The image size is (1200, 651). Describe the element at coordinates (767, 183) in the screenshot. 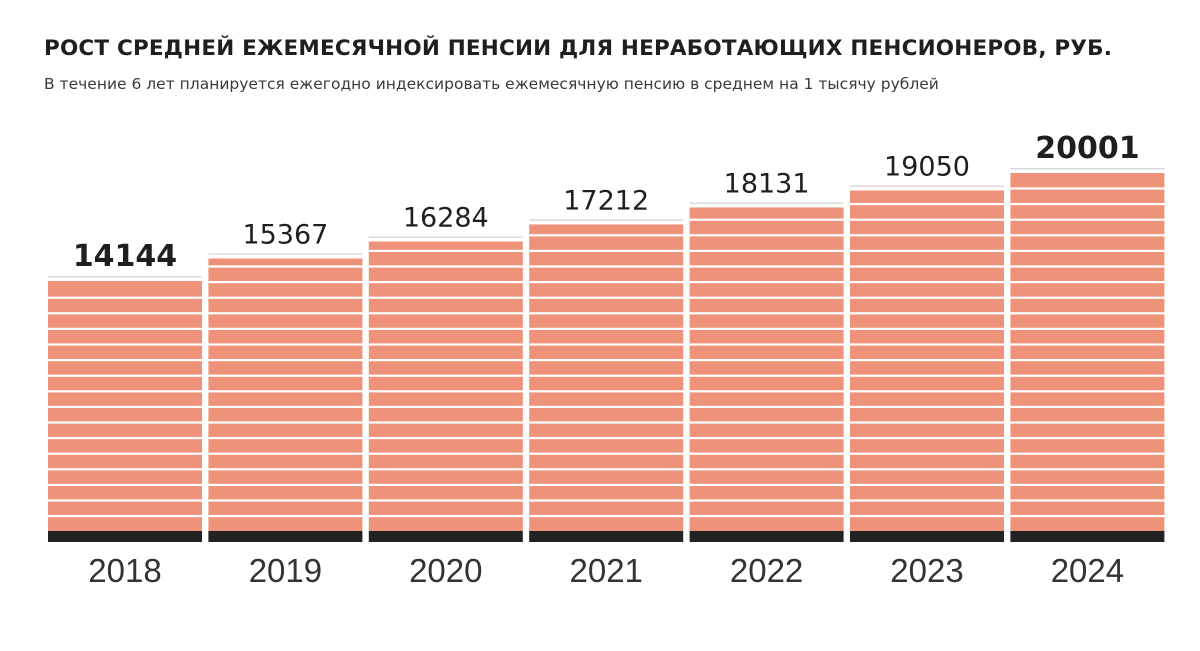

I see `value-label-2022: 18131` at that location.